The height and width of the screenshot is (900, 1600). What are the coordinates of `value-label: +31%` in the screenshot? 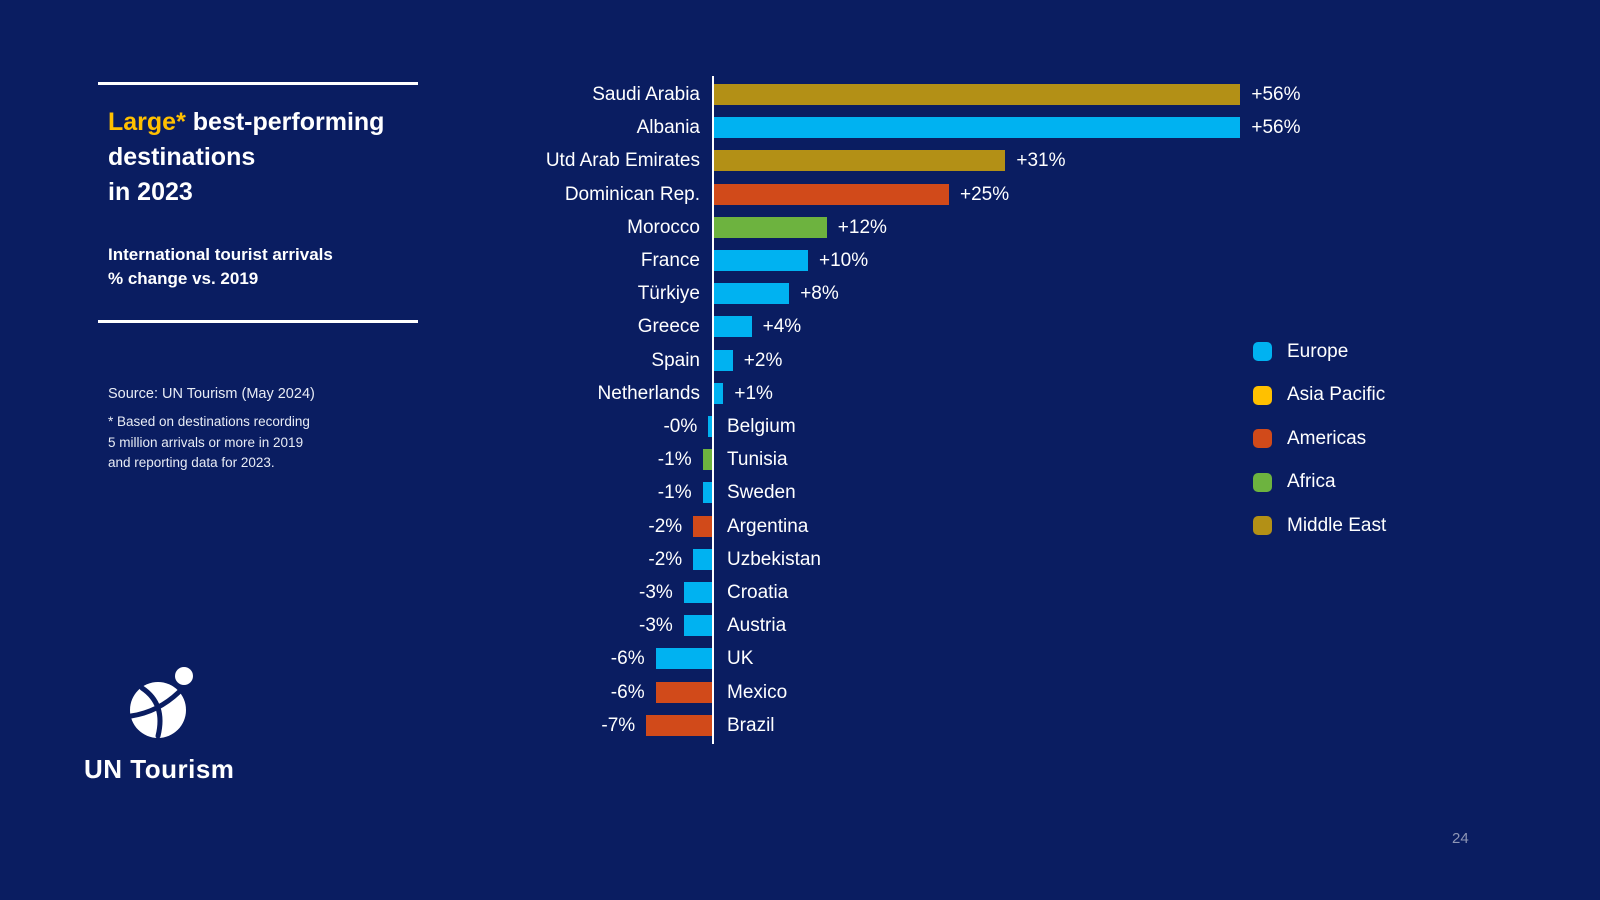 It's located at (1041, 161).